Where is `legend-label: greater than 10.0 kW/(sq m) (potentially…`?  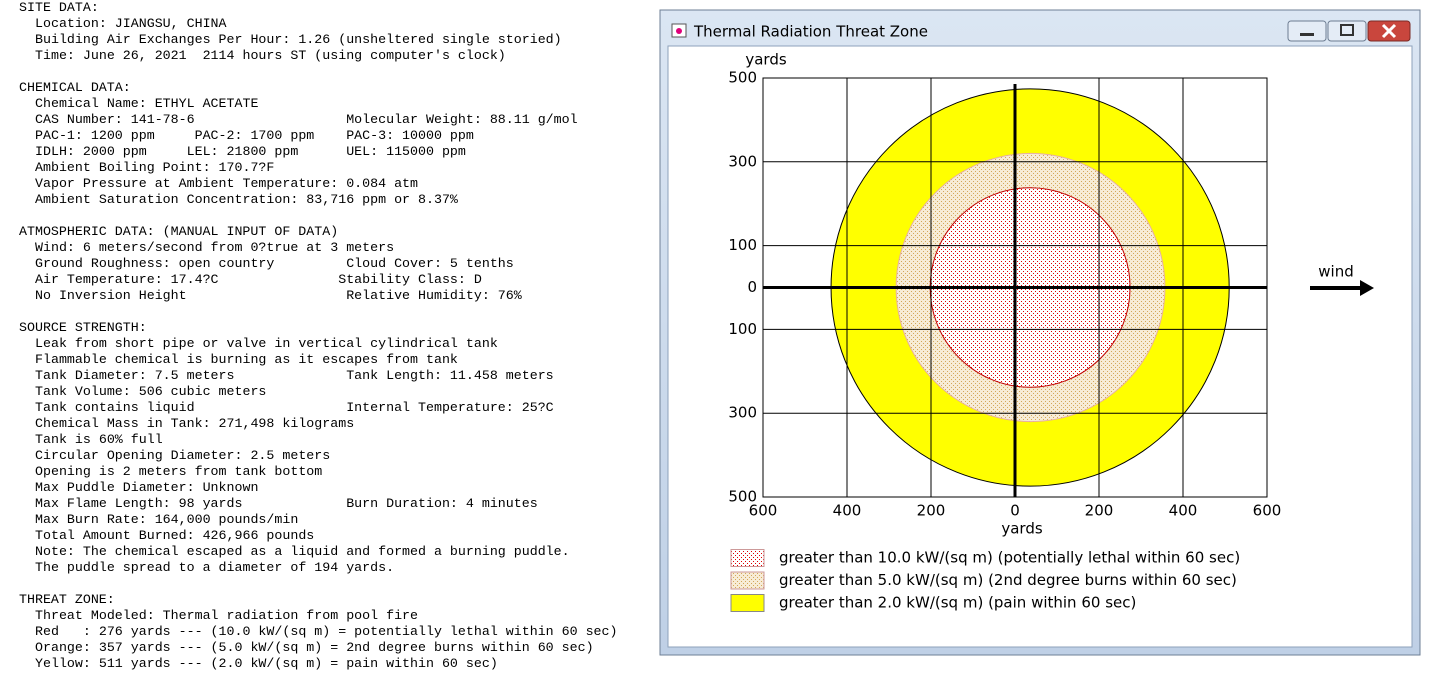
legend-label: greater than 10.0 kW/(sq m) (potentially… is located at coordinates (1009, 558).